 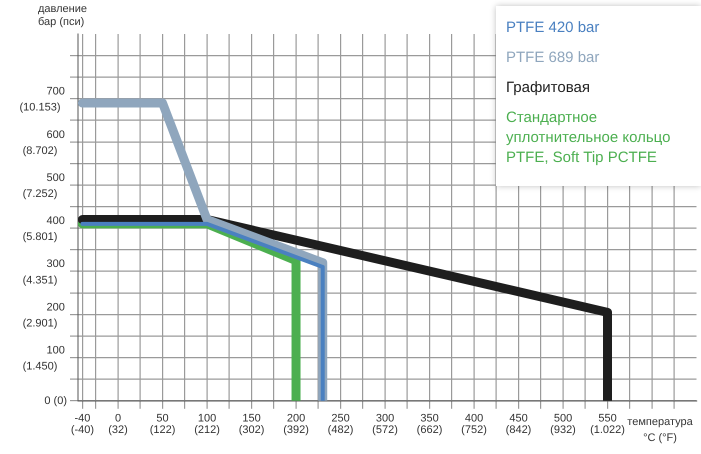 I want to click on text: Графитовая, so click(x=548, y=88).